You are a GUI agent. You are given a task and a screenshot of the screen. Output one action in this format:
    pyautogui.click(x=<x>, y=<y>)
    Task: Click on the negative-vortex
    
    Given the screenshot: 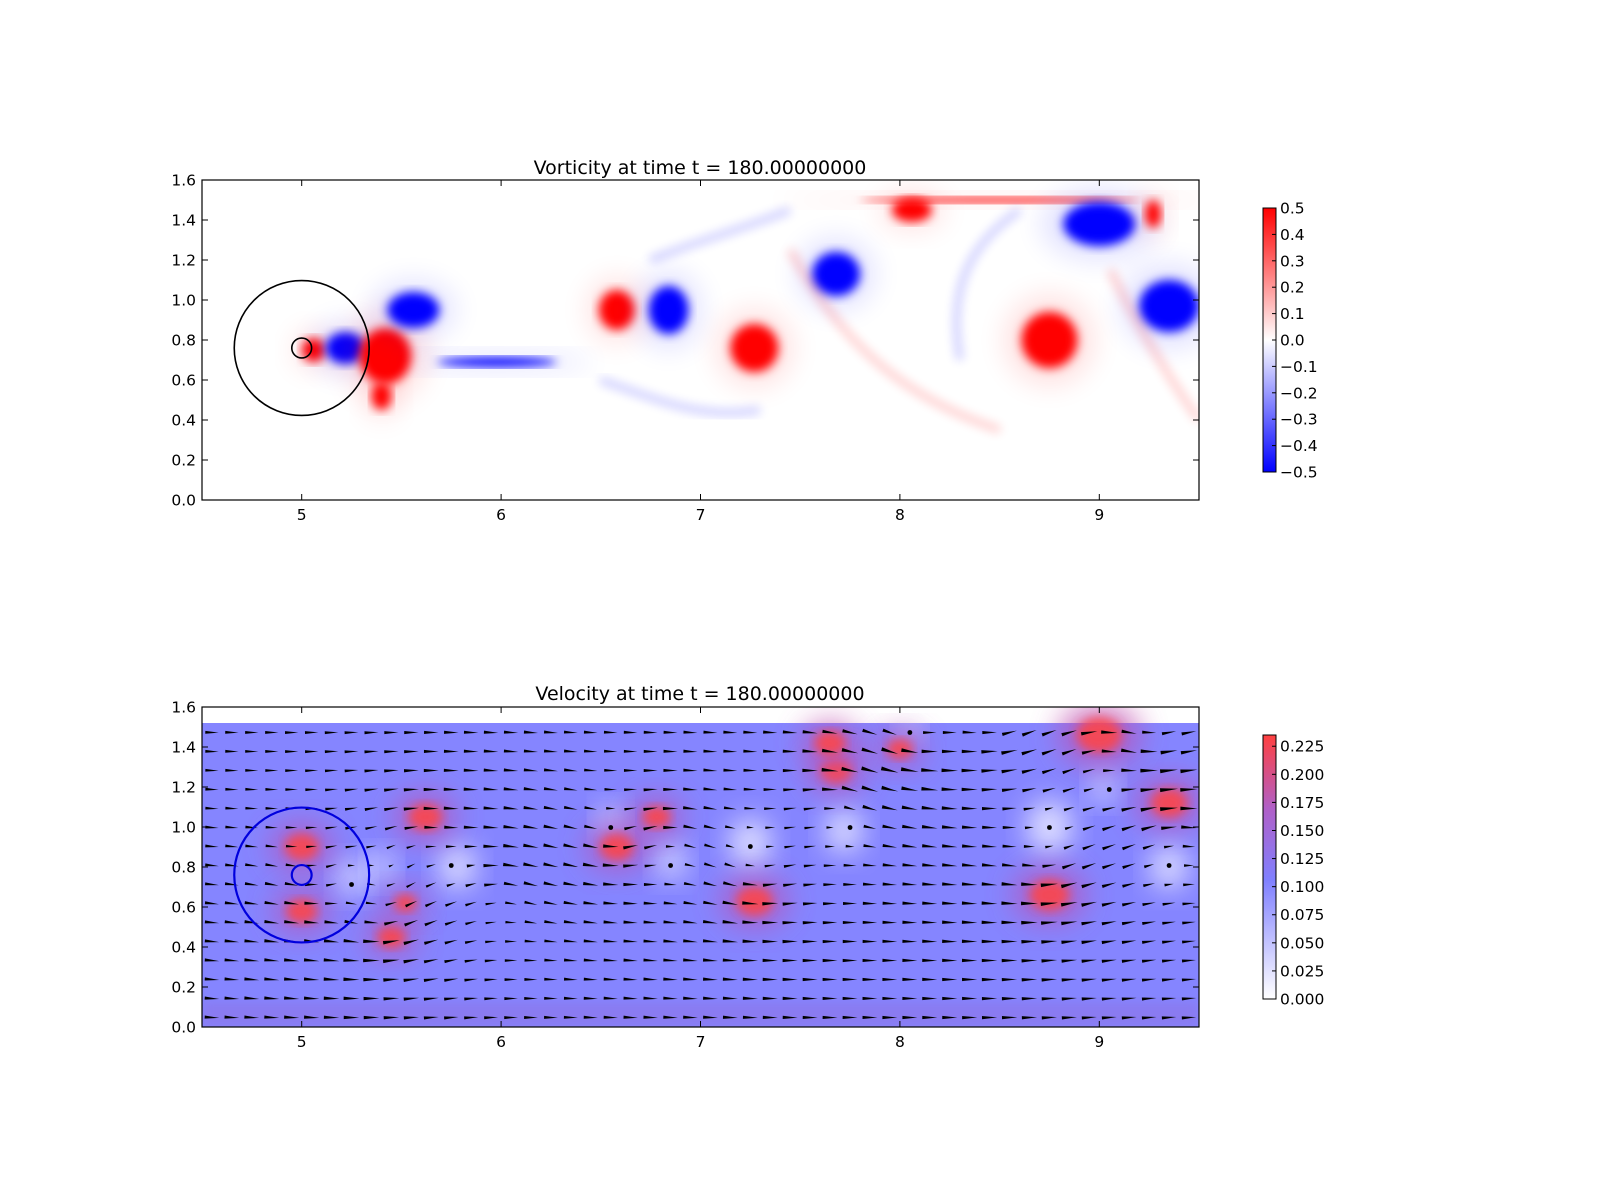 What is the action you would take?
    pyautogui.click(x=668, y=310)
    